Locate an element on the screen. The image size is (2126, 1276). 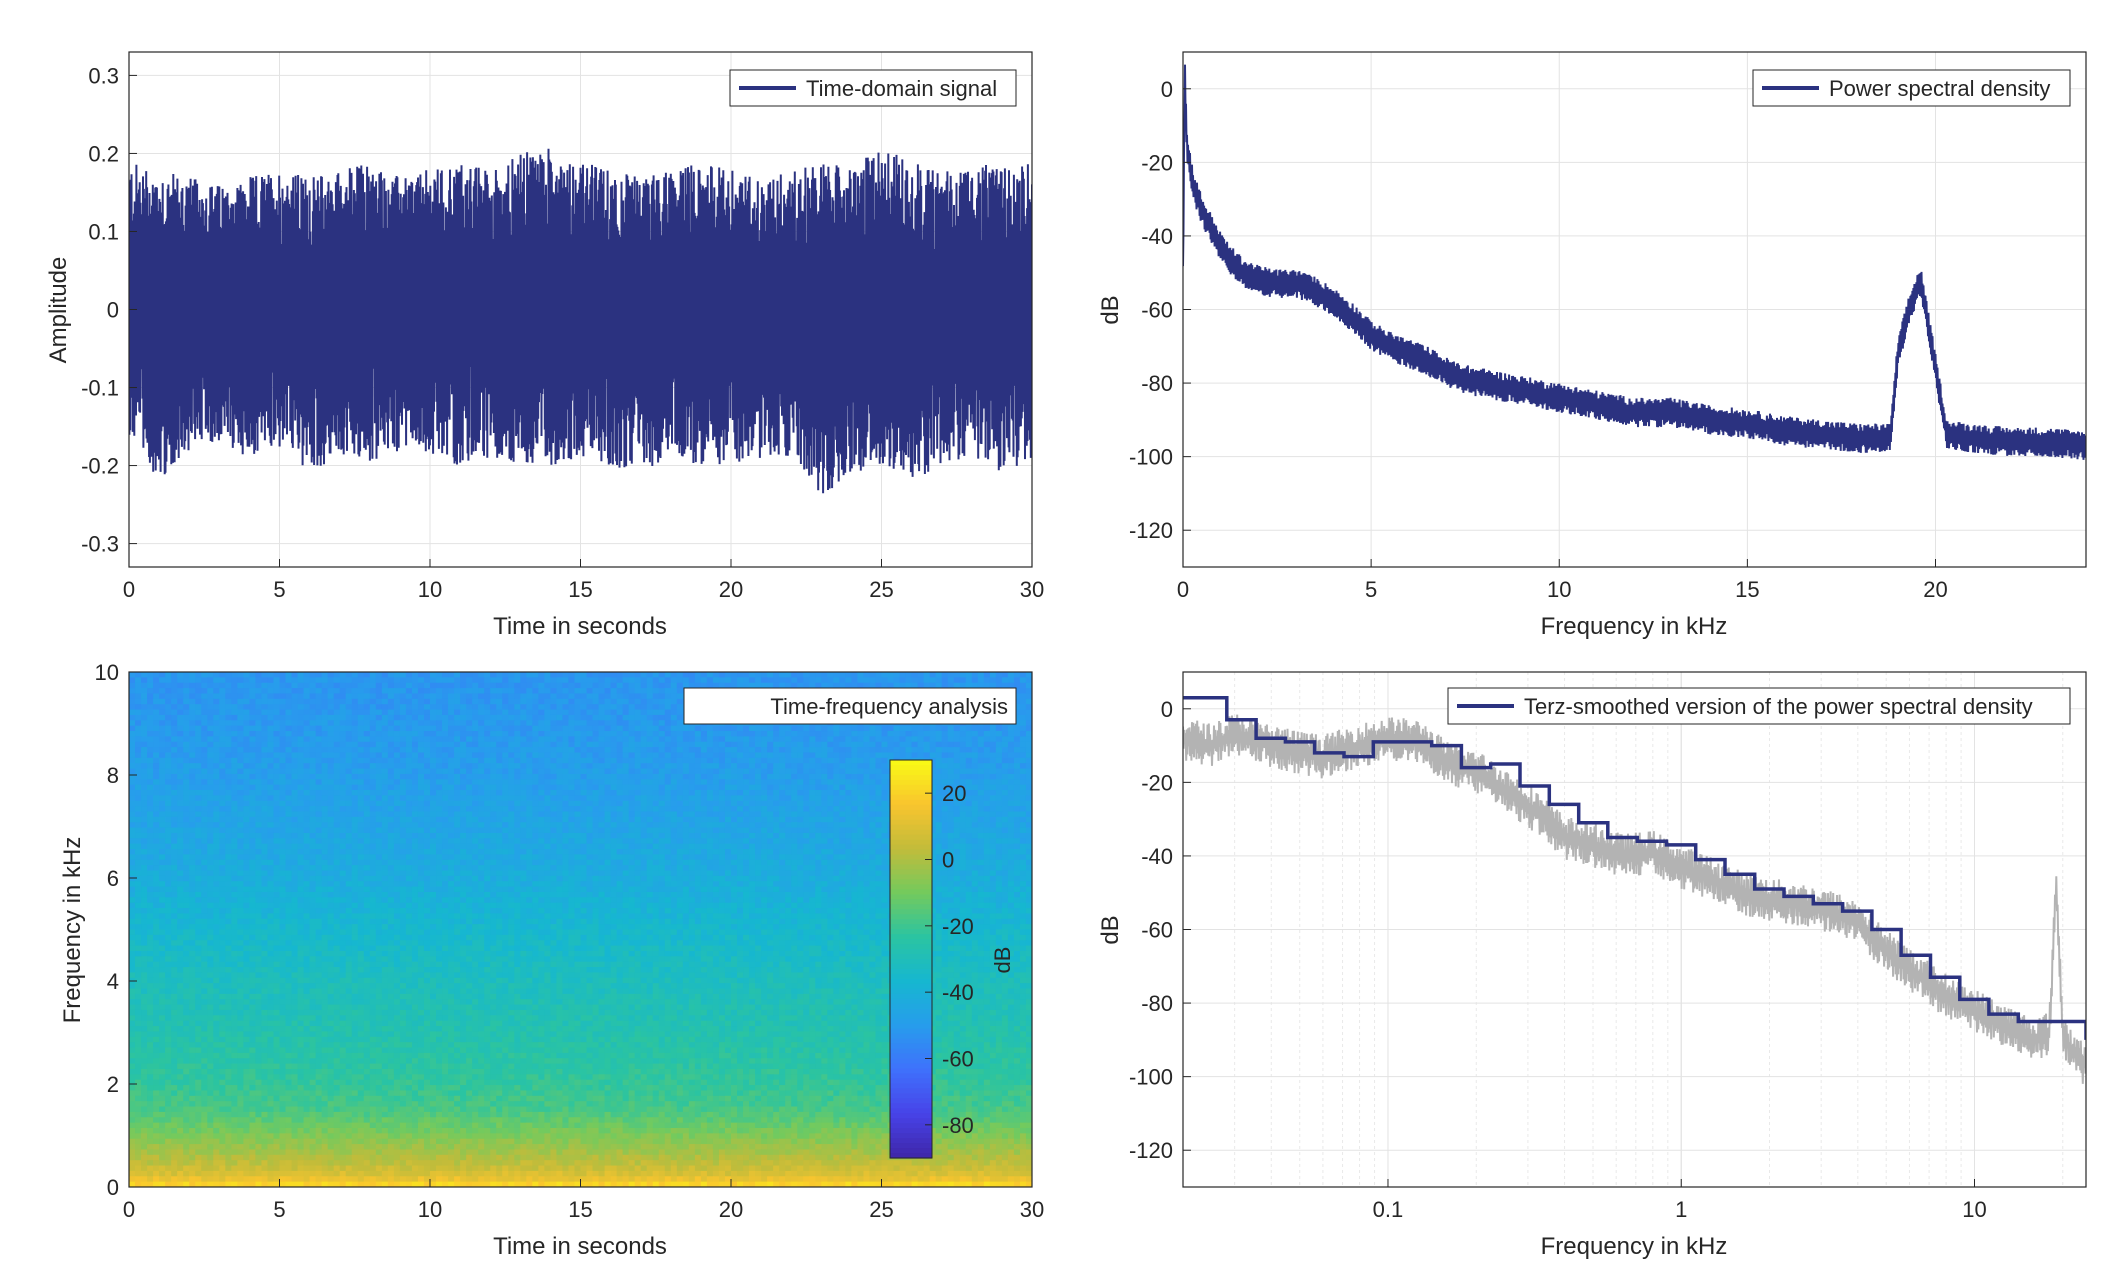
signal-xtick-label: 15 is located at coordinates (580, 589).